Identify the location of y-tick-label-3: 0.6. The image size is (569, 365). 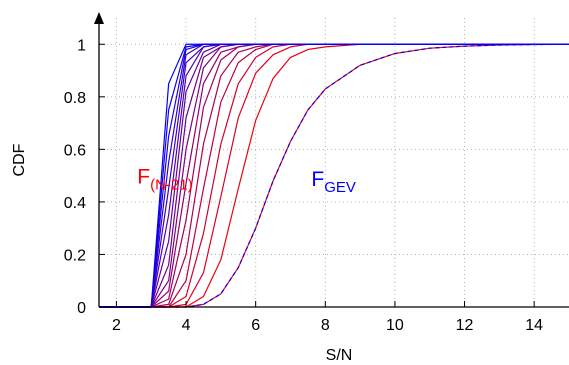
(75, 150).